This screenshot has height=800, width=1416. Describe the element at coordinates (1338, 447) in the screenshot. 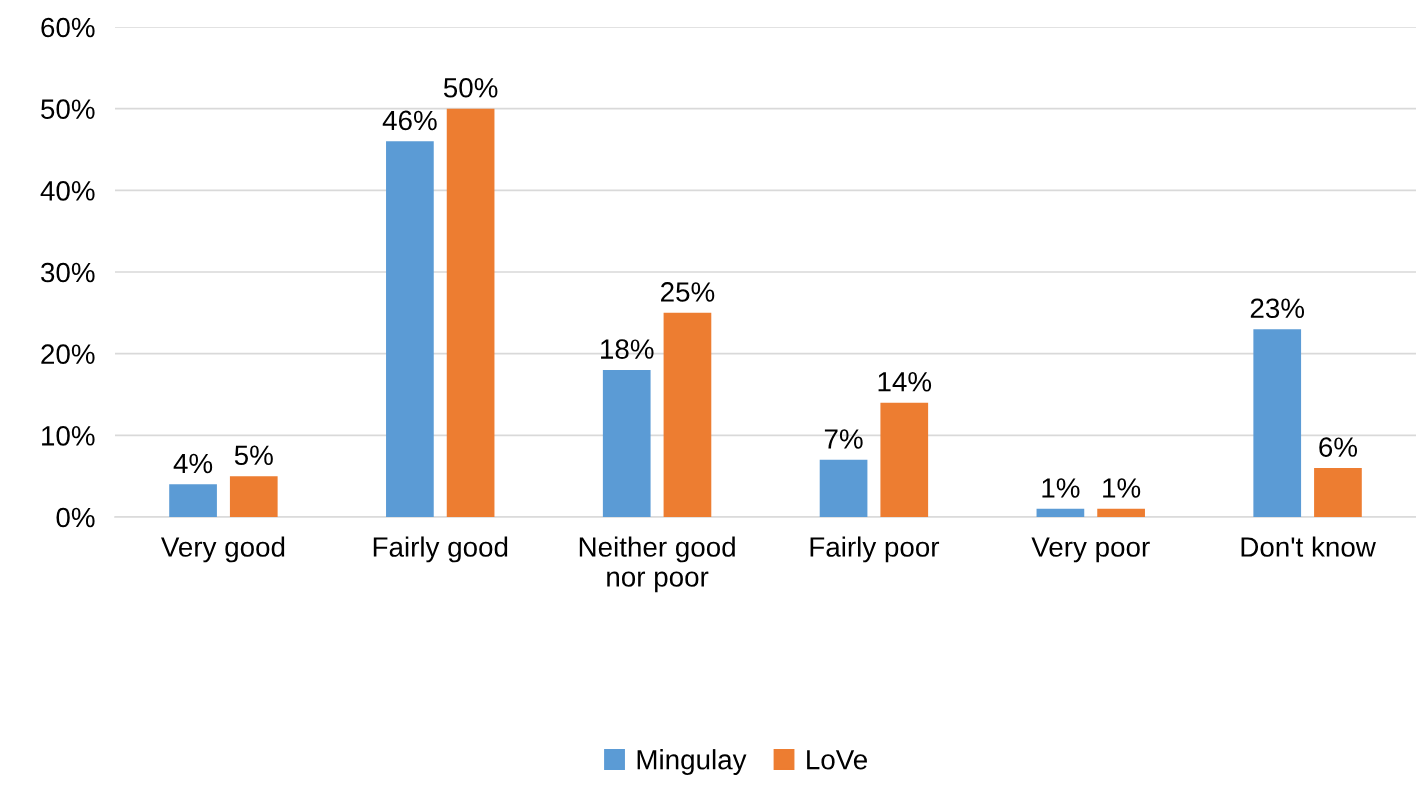

I see `data-label: 6%` at that location.